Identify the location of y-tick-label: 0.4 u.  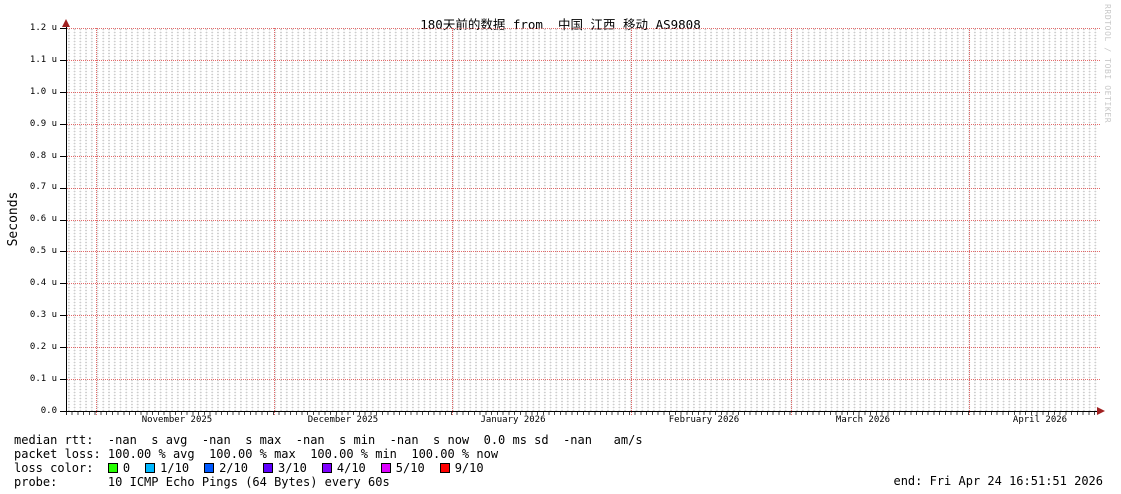
(43, 283).